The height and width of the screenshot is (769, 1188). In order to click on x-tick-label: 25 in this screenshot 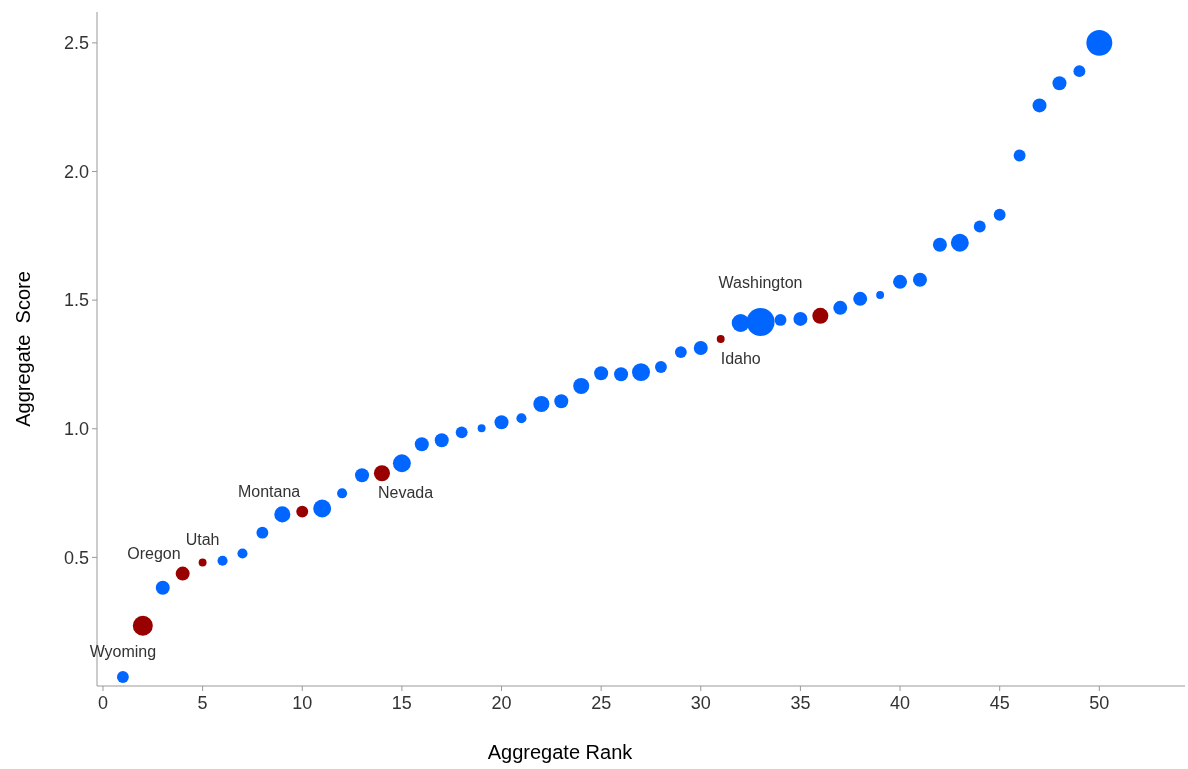, I will do `click(601, 703)`.